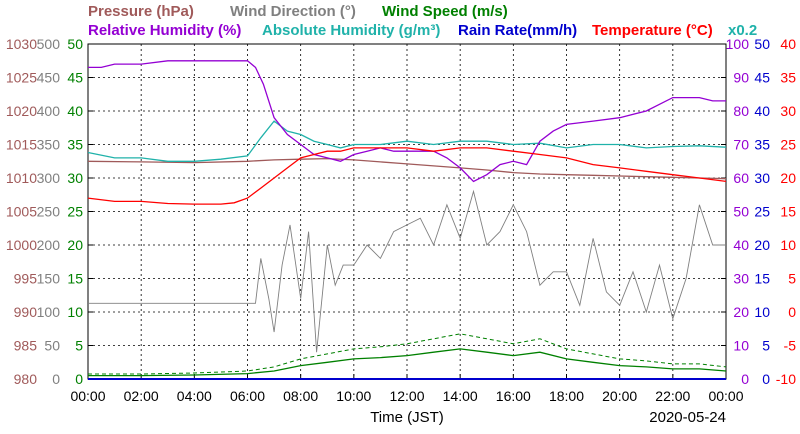 Image resolution: width=800 pixels, height=434 pixels. I want to click on wind-direction-tick-label: 200, so click(49, 245).